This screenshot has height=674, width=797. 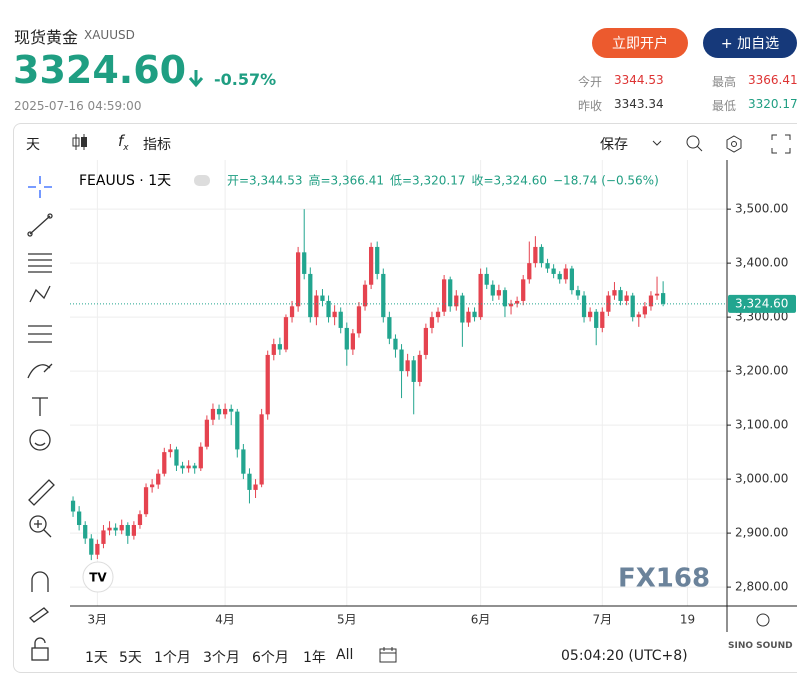 I want to click on date-range-icon, so click(x=388, y=657).